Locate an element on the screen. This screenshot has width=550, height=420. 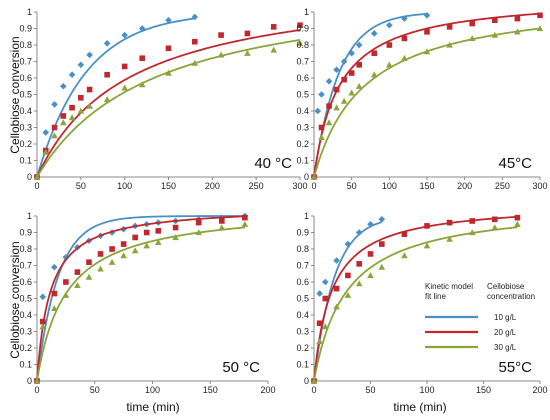
panel-bottom-left-point-diamond is located at coordinates (43, 297).